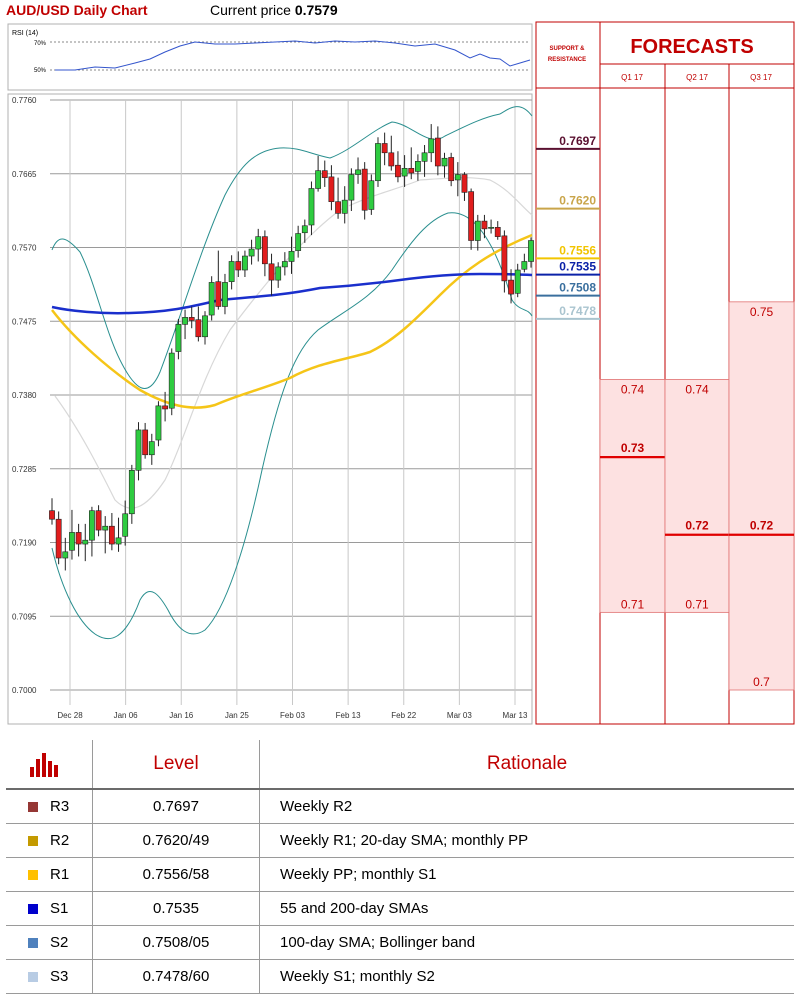 The image size is (800, 995). What do you see at coordinates (59, 976) in the screenshot?
I see `level-name: S3` at bounding box center [59, 976].